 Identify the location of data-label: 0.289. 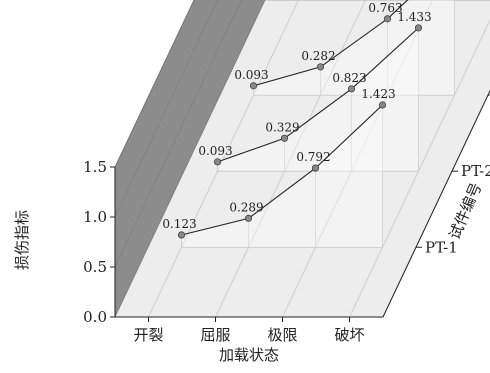
(246, 207).